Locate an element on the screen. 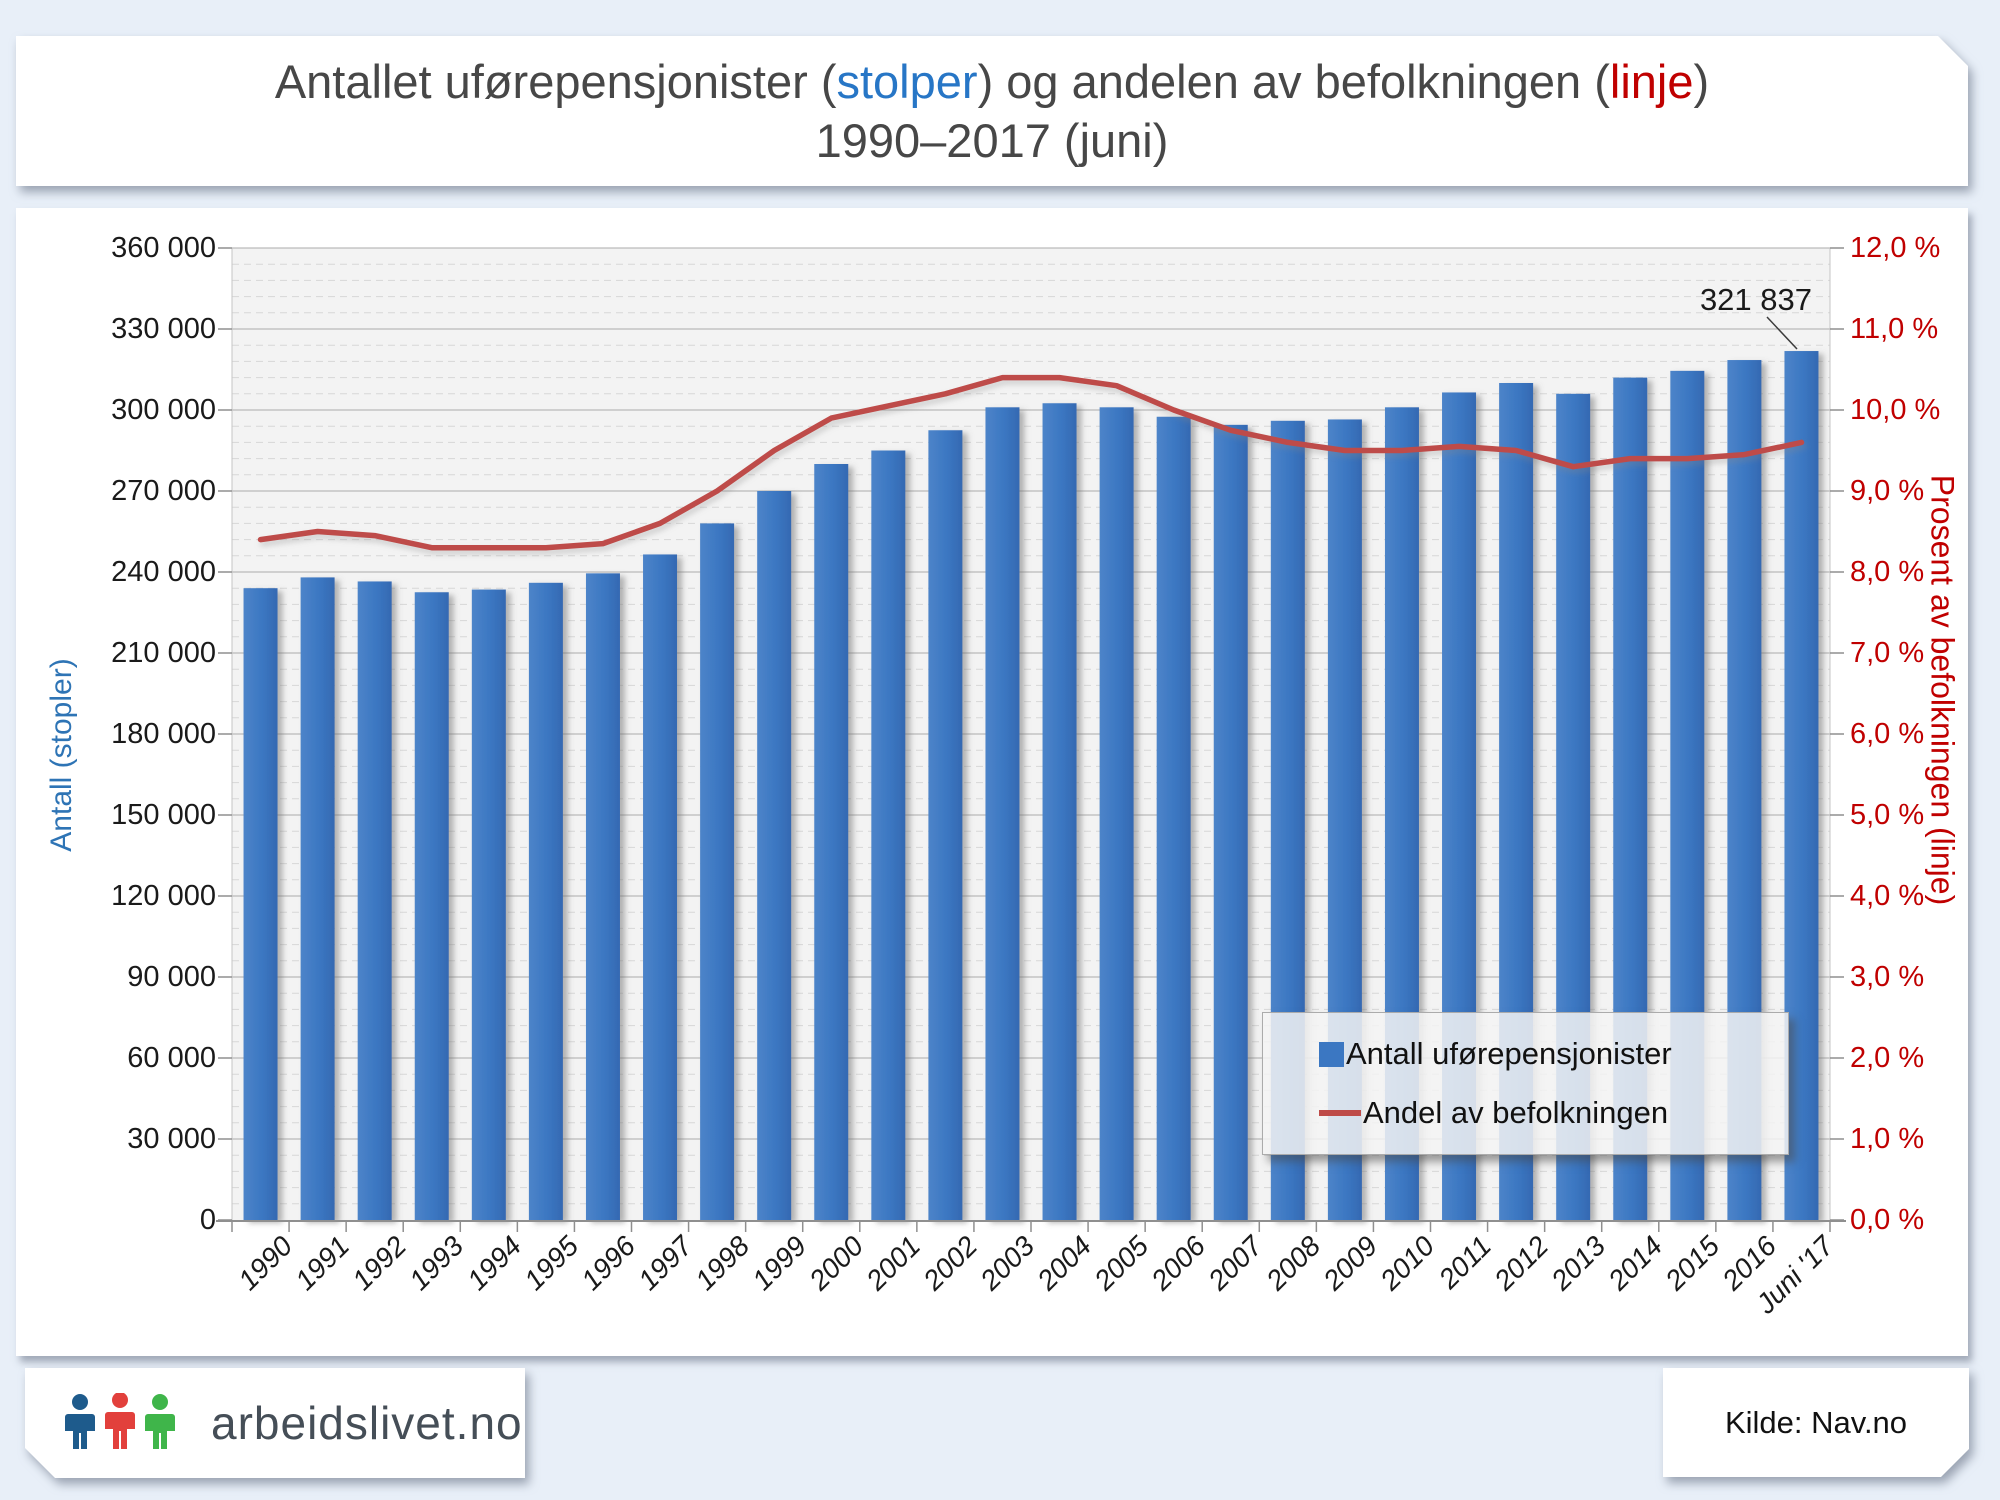 This screenshot has height=1500, width=2000. right-tick-label: 8,0 % is located at coordinates (1887, 572).